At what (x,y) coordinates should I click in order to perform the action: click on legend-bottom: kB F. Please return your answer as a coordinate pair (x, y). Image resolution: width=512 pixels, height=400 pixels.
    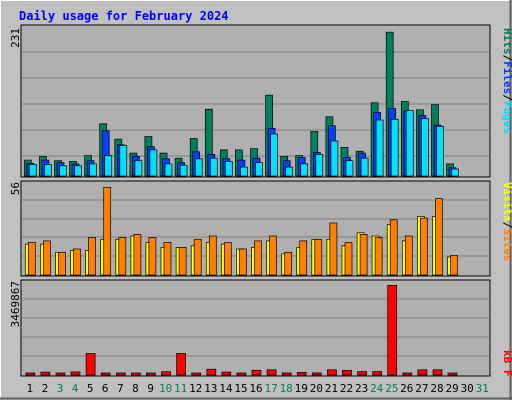
    Looking at the image, I should click on (506, 363).